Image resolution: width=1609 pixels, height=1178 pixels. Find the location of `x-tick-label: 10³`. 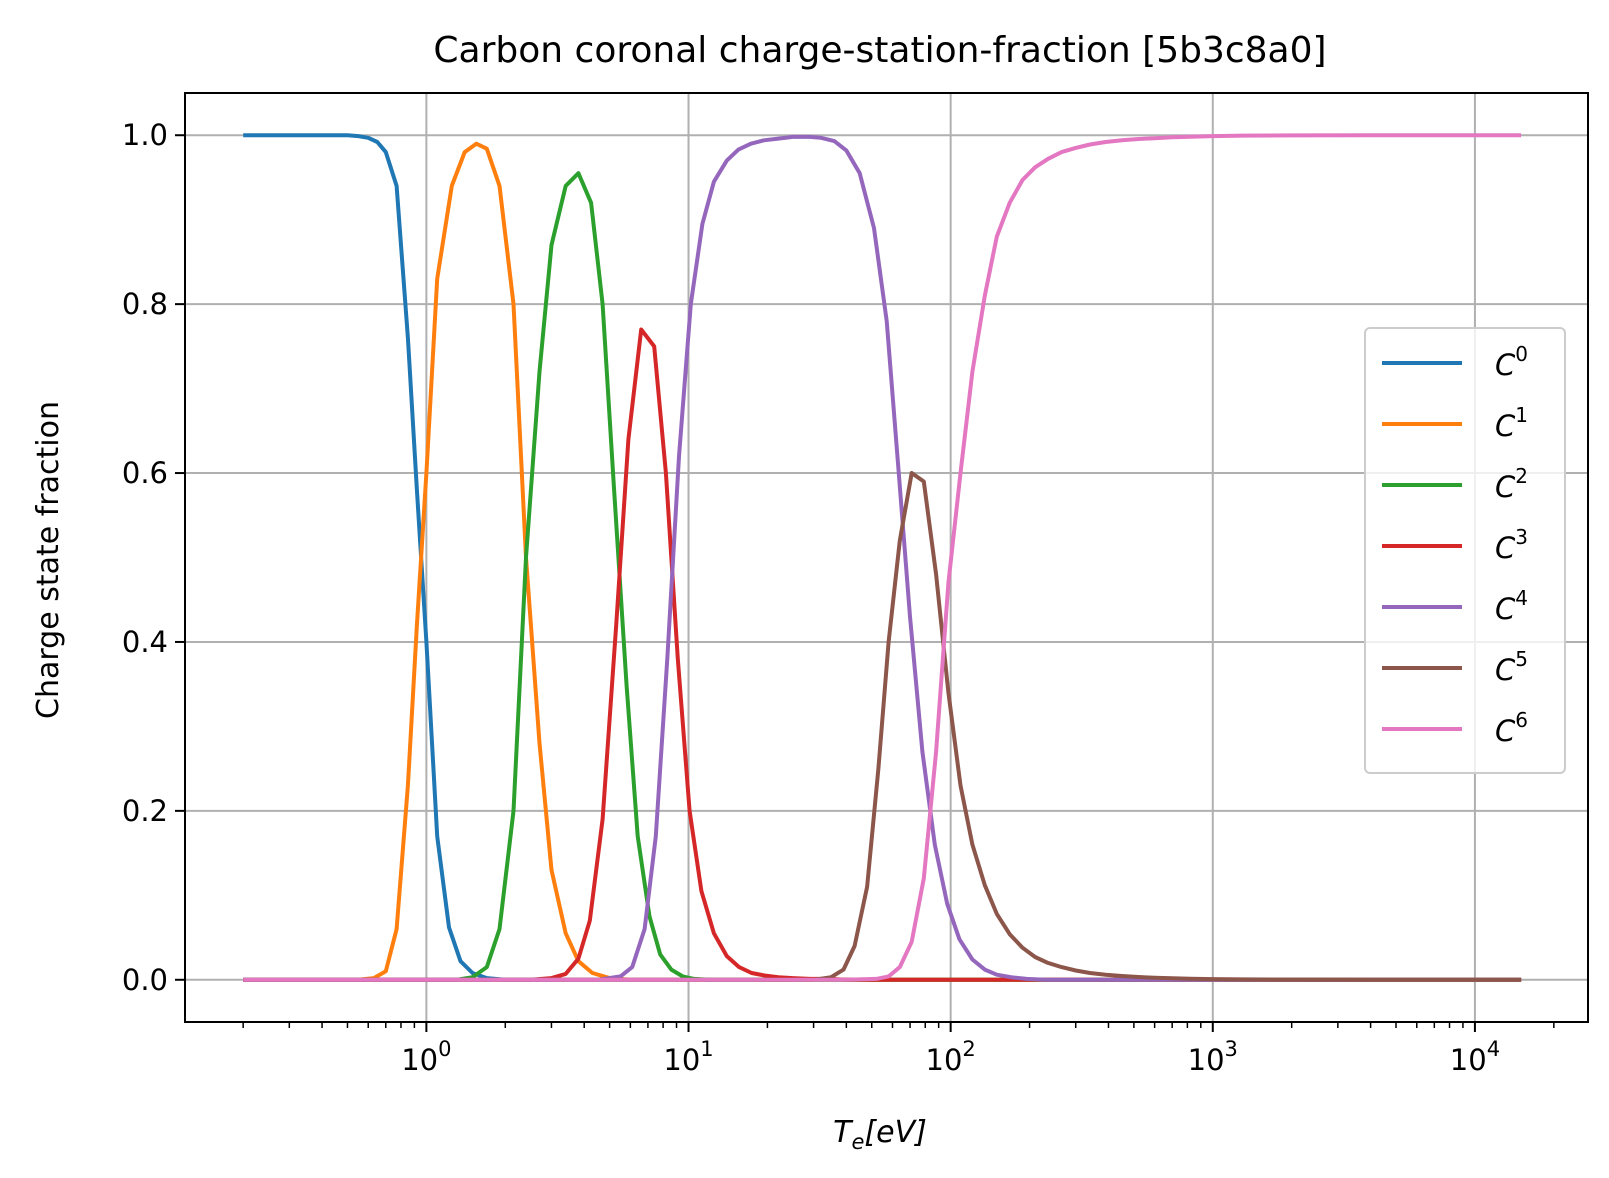

x-tick-label: 10³ is located at coordinates (1213, 1057).